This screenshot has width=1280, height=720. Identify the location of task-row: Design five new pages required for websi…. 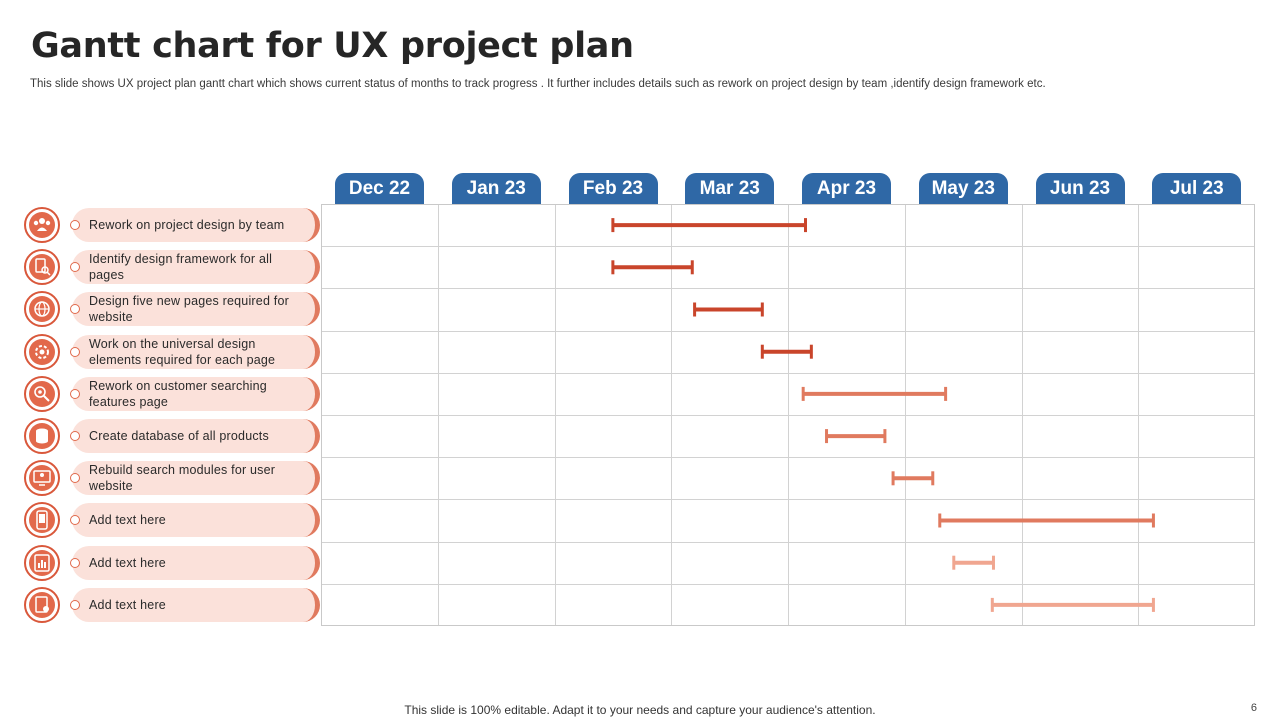
(161, 309).